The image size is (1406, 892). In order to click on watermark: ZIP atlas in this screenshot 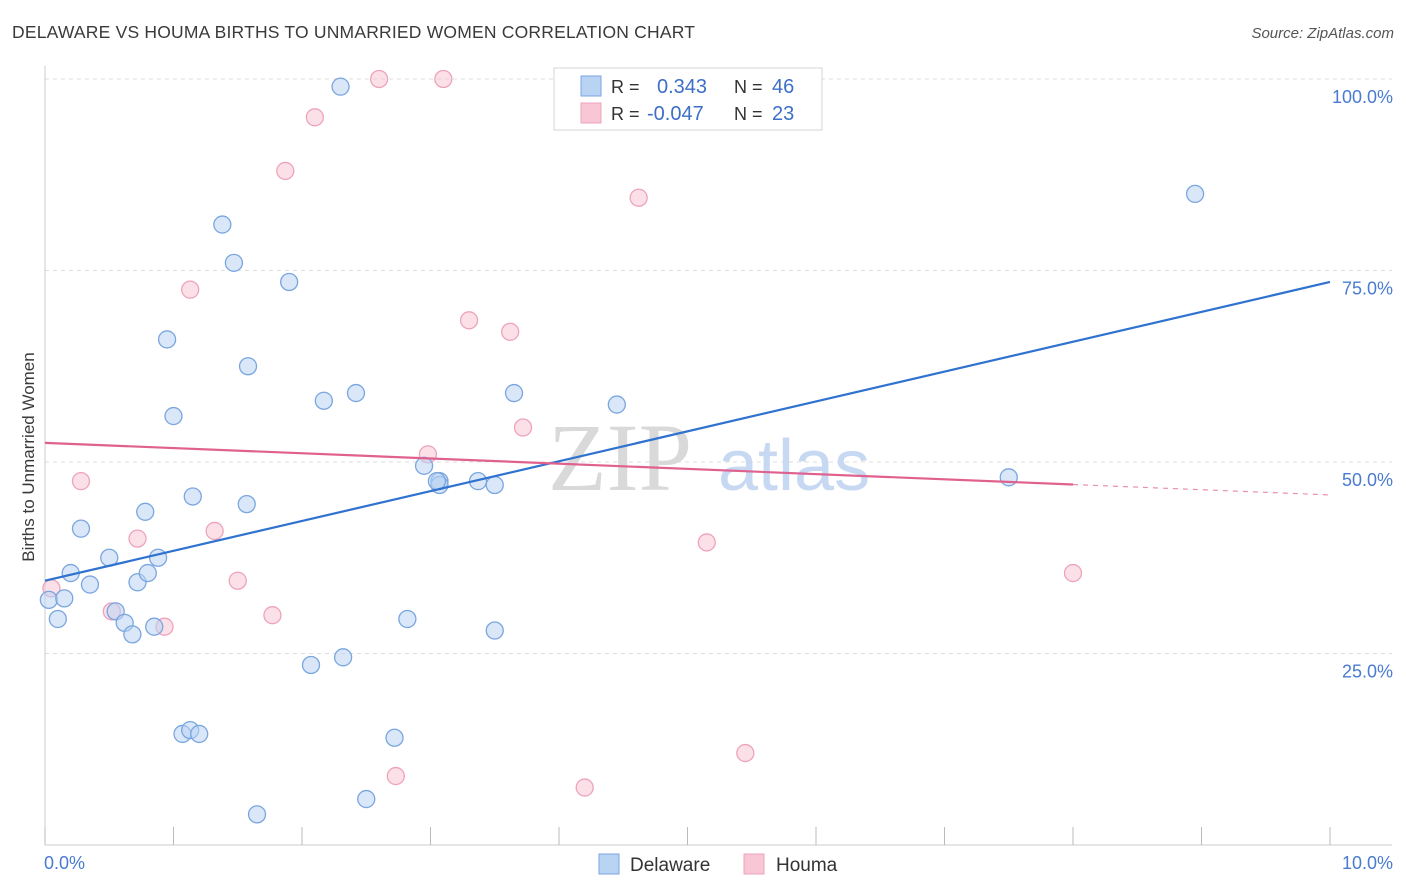, I will do `click(709, 457)`.